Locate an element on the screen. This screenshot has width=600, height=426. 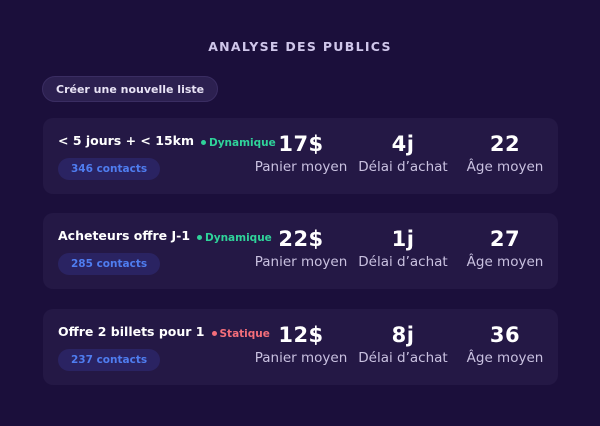
metric-value: 22$ is located at coordinates (301, 239).